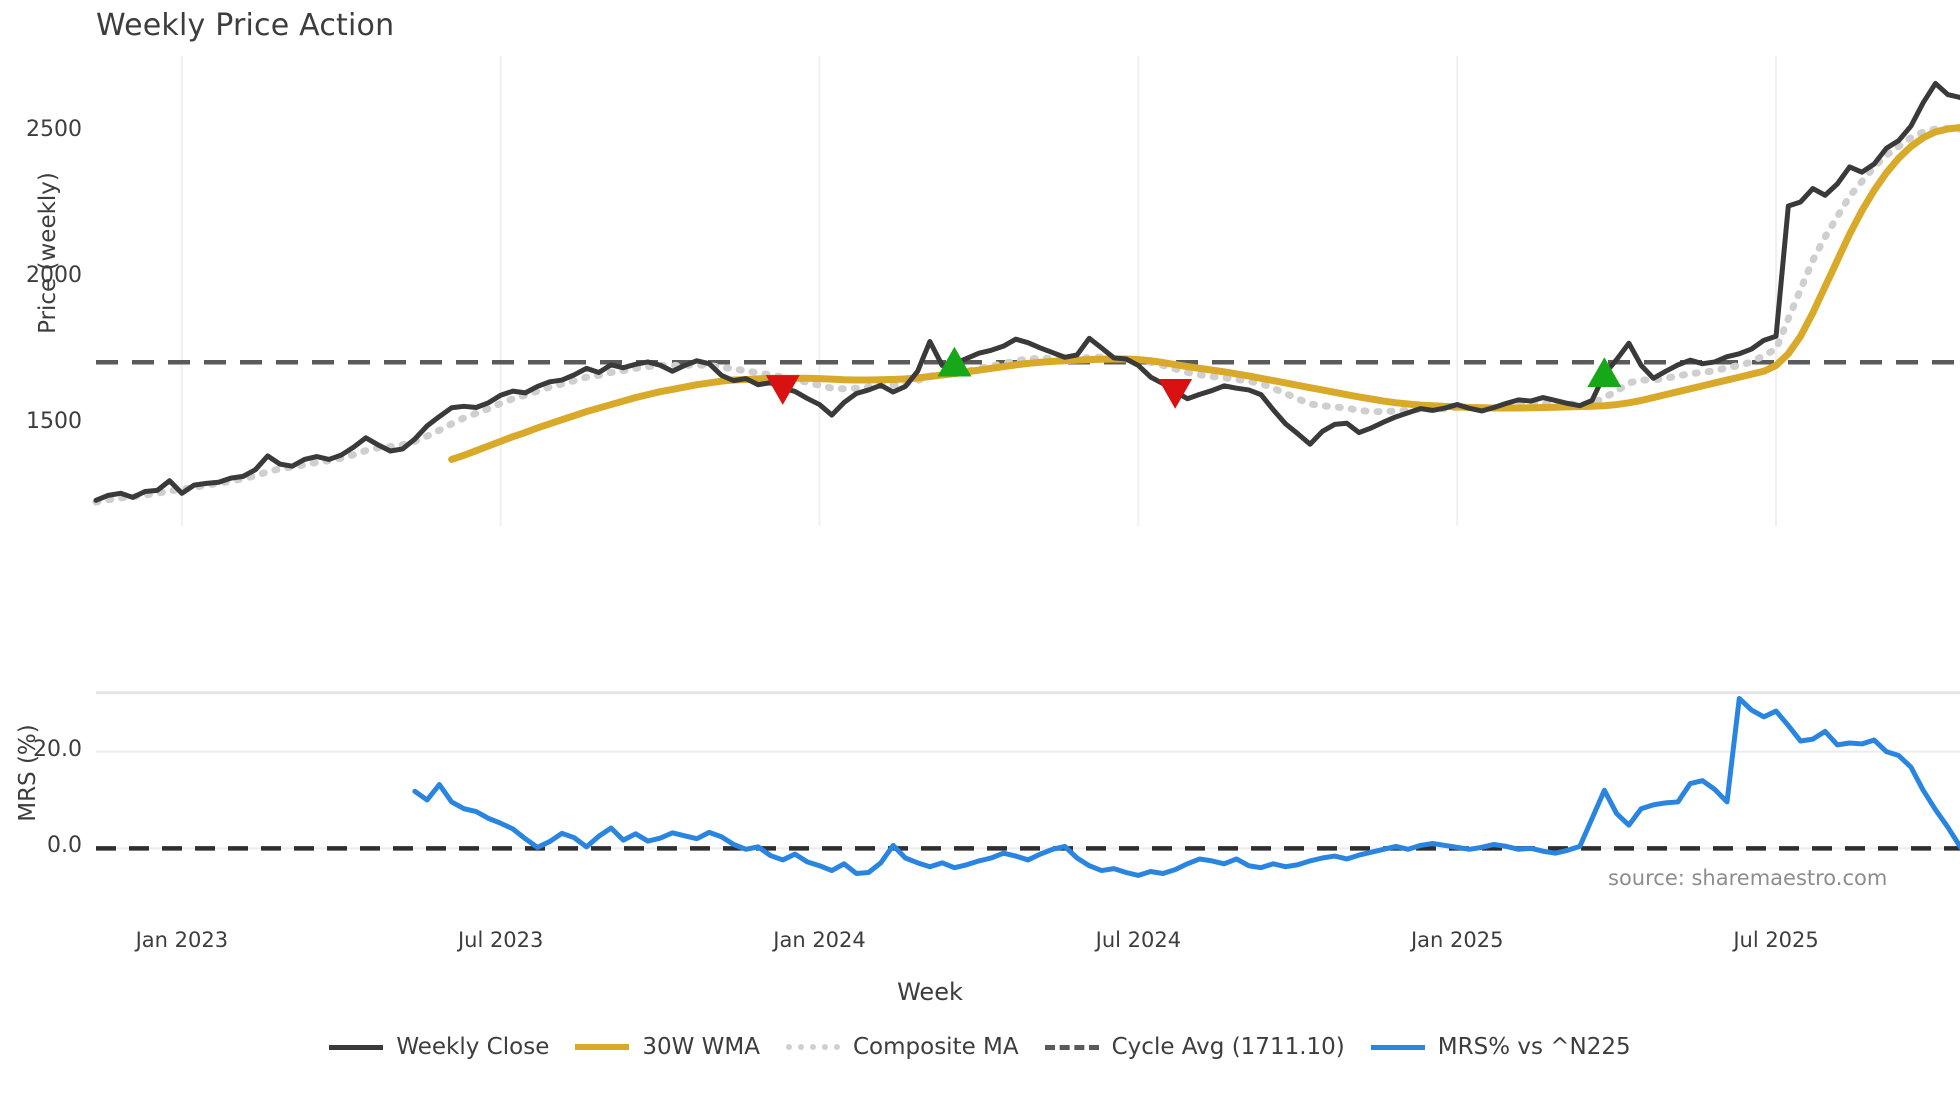 The width and height of the screenshot is (1960, 1102). I want to click on mrs-y-tick: 0.0, so click(64, 846).